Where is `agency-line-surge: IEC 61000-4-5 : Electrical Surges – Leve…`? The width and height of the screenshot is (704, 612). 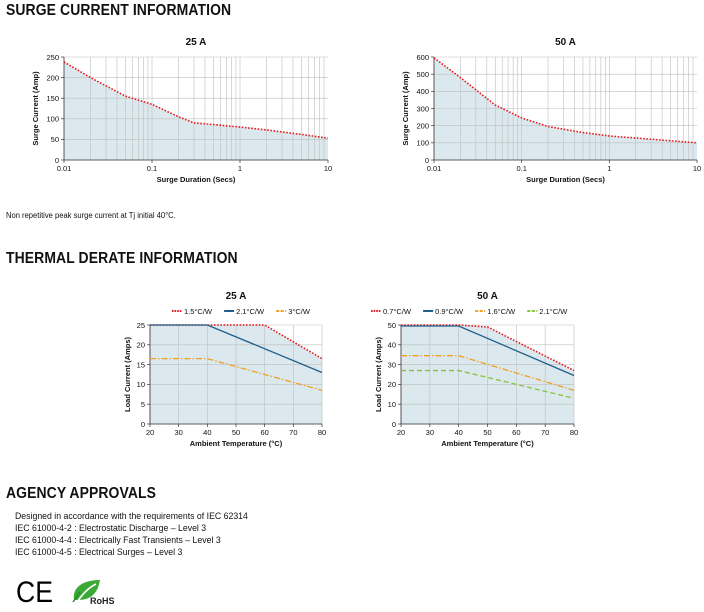 agency-line-surge: IEC 61000-4-5 : Electrical Surges – Leve… is located at coordinates (99, 552).